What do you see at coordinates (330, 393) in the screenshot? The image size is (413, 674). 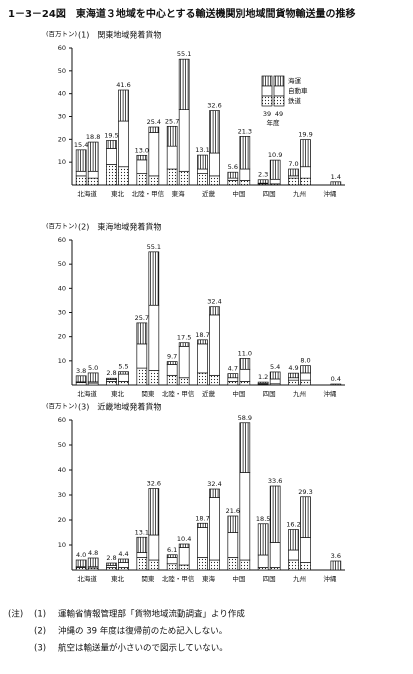 I see `x-tick-label: 沖縄` at bounding box center [330, 393].